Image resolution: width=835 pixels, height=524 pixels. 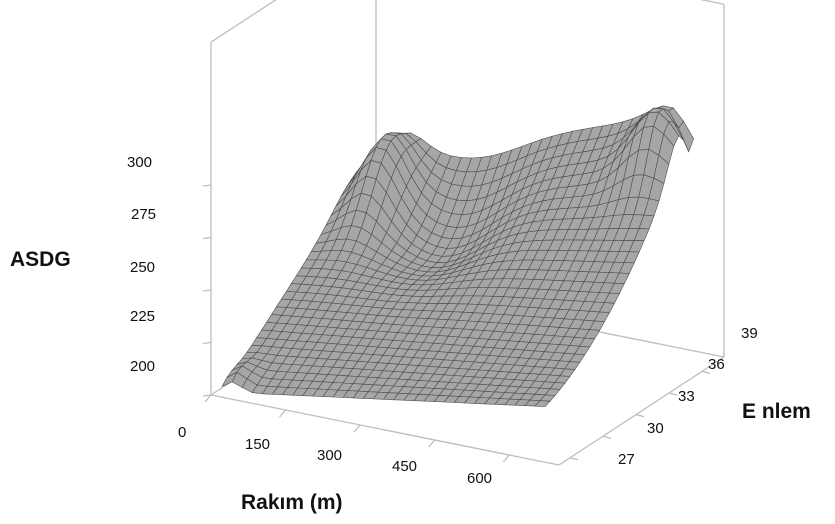 What do you see at coordinates (139, 162) in the screenshot?
I see `z-tick-label: 300` at bounding box center [139, 162].